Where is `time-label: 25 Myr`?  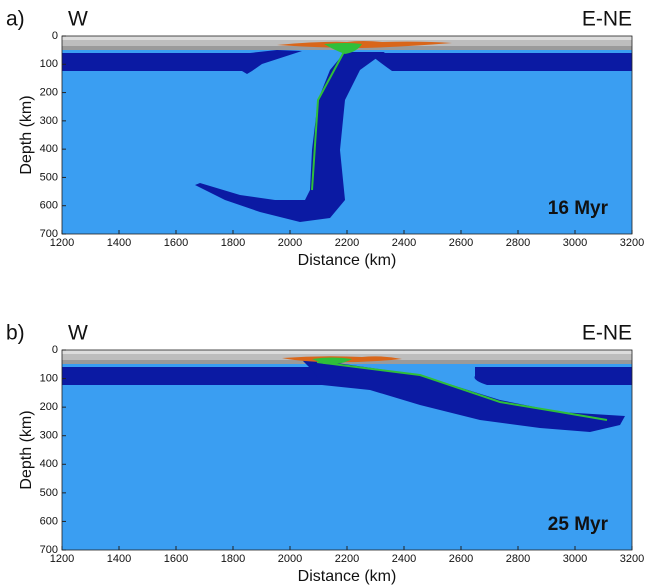 time-label: 25 Myr is located at coordinates (578, 524).